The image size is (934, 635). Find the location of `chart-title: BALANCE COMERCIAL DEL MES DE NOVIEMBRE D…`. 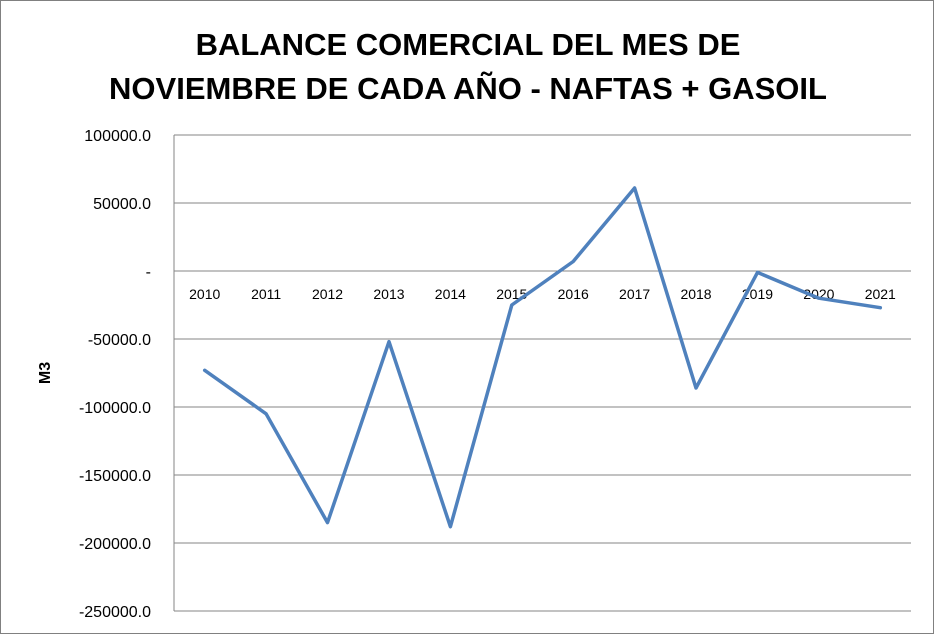

chart-title: BALANCE COMERCIAL DEL MES DE NOVIEMBRE D… is located at coordinates (467, 67).